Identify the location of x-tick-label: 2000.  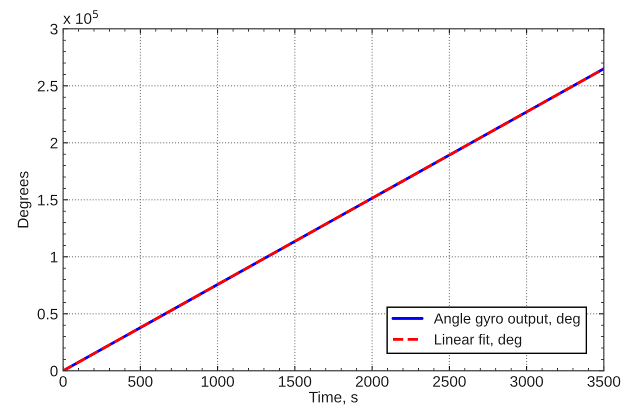
(372, 381).